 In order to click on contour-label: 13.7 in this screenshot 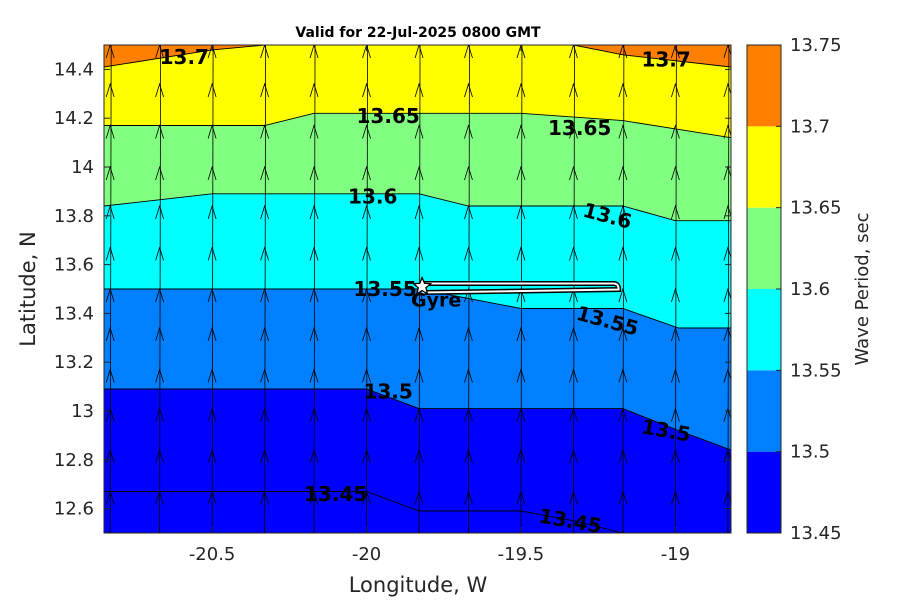, I will do `click(665, 60)`.